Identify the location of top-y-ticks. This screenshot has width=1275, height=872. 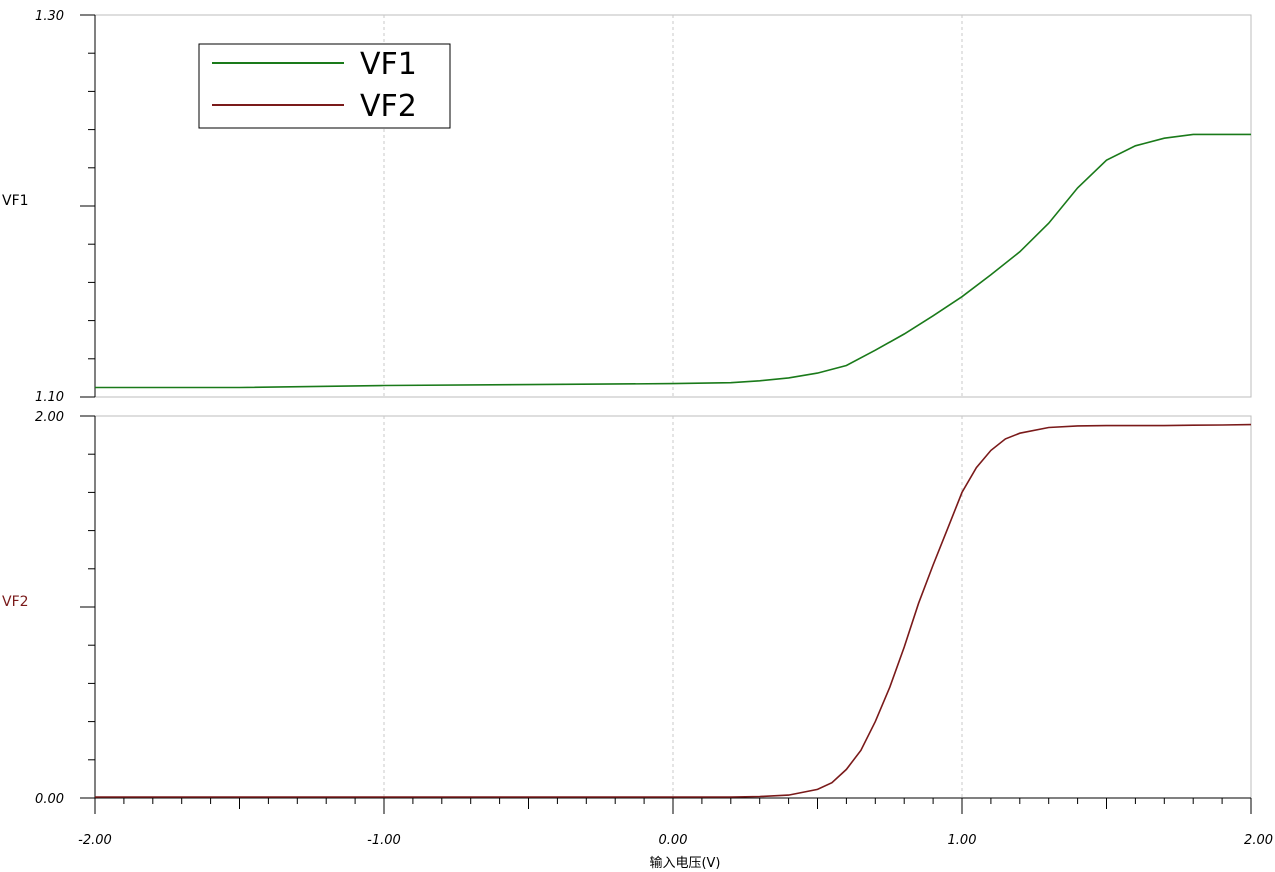
(87, 206).